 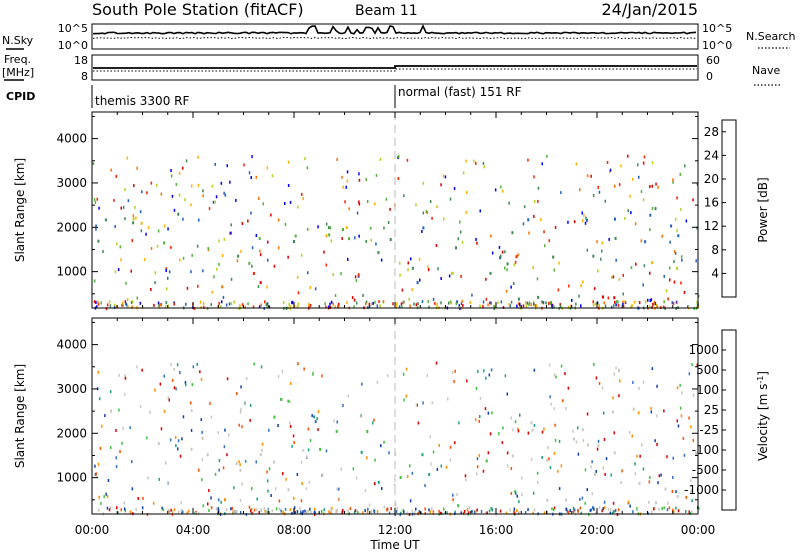 What do you see at coordinates (709, 430) in the screenshot?
I see `colorbar-tick-label: -25` at bounding box center [709, 430].